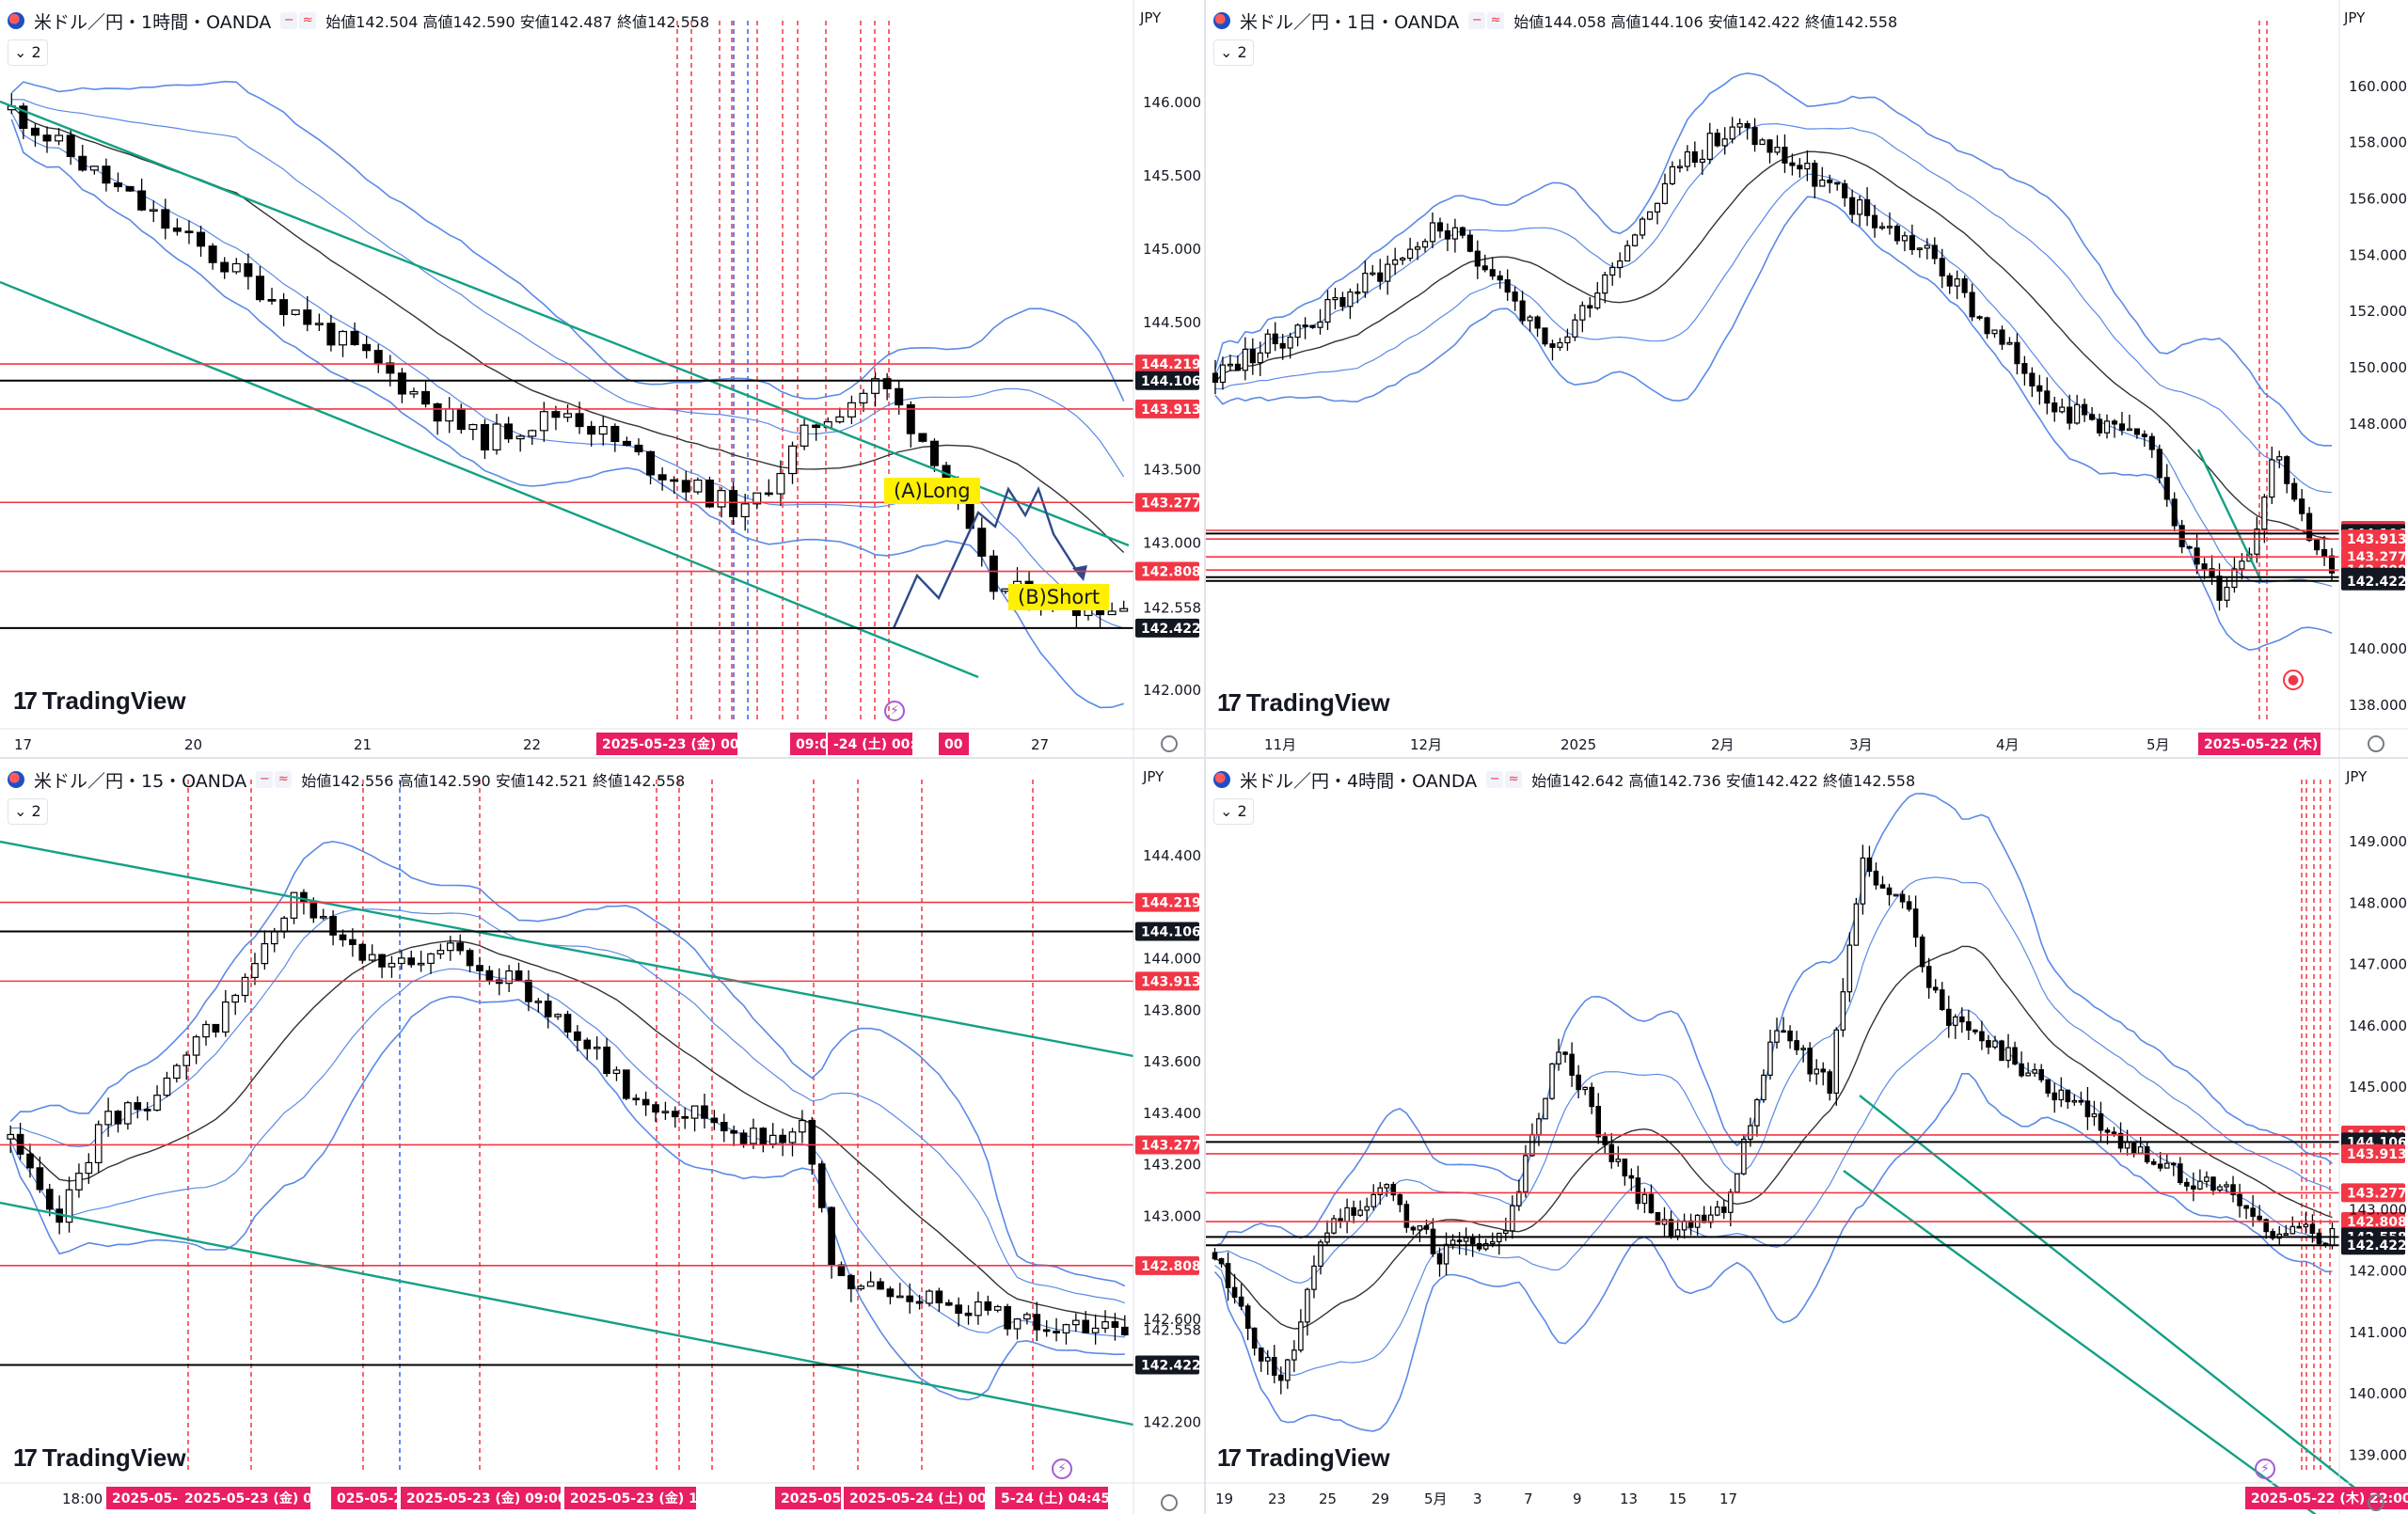 This screenshot has width=2408, height=1514. What do you see at coordinates (140, 781) in the screenshot?
I see `symbol-title: 米ドル／円・15・OANDA` at bounding box center [140, 781].